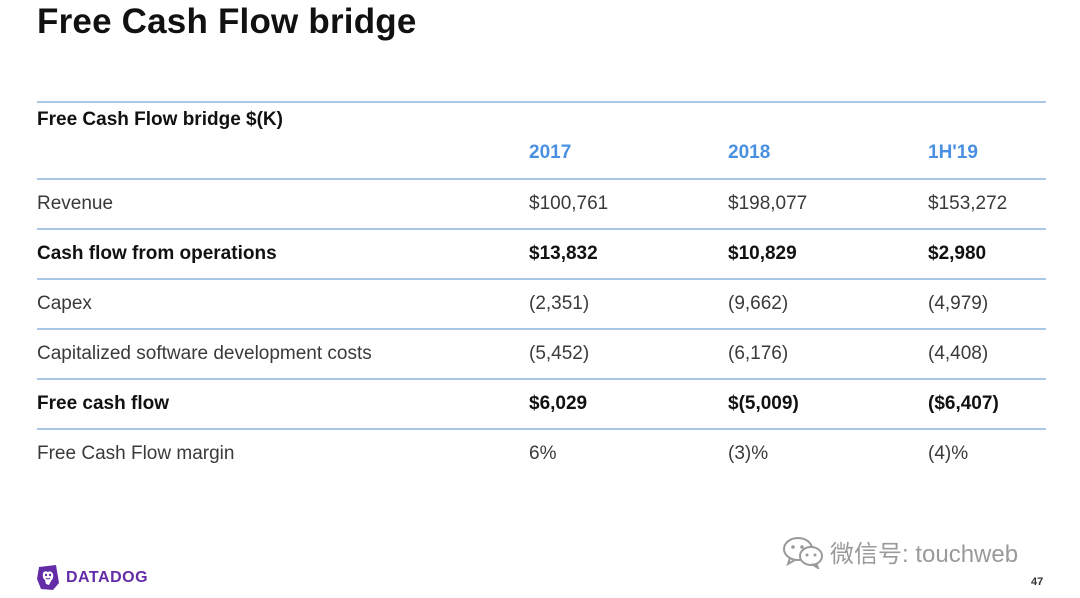 The image size is (1080, 598). I want to click on row-value-2018: $198,077, so click(768, 203).